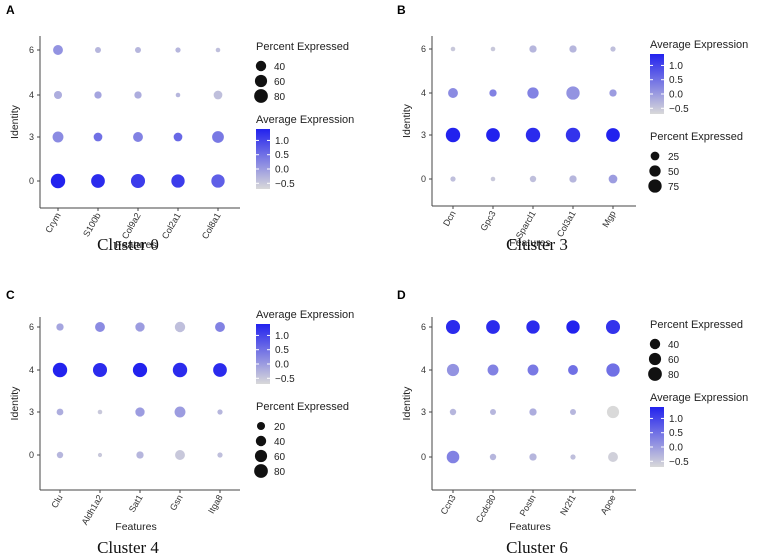 This screenshot has width=758, height=557. I want to click on x-tick-label: Apoe, so click(608, 504).